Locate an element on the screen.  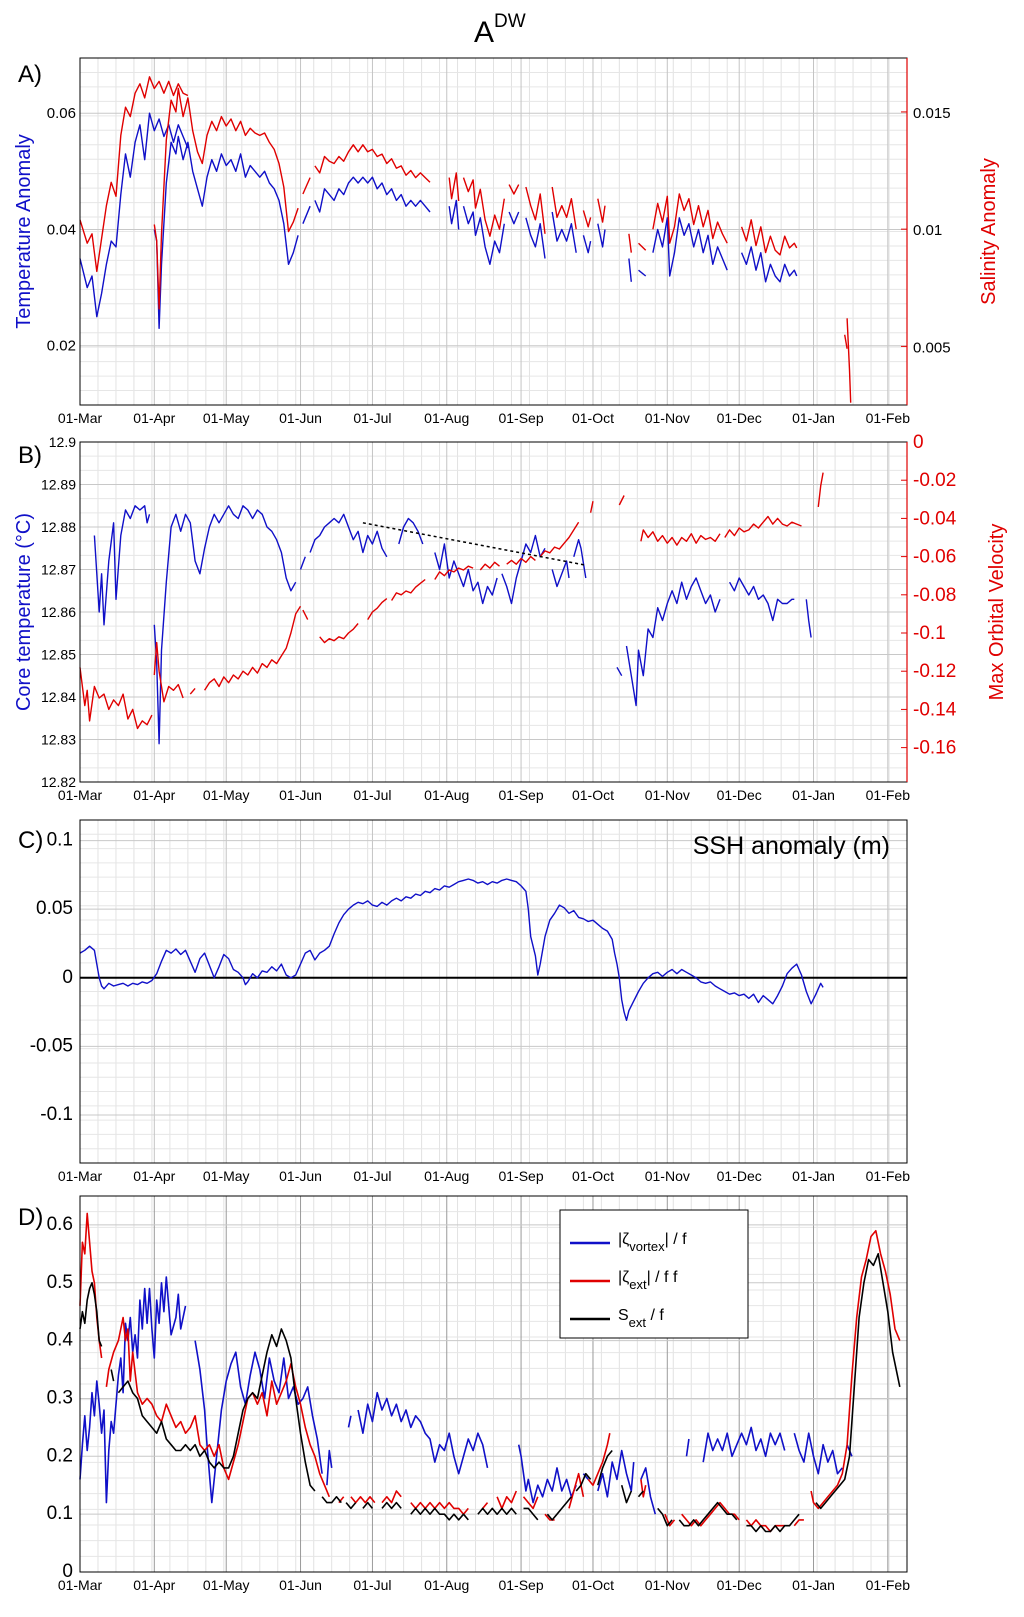
y-tick-label: 0.2 is located at coordinates (60, 1455).